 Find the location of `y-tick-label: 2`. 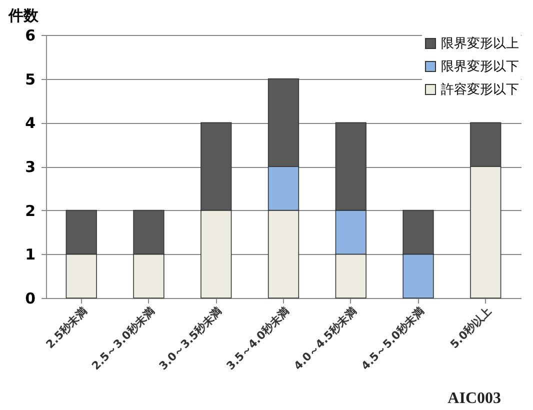

y-tick-label: 2 is located at coordinates (30, 211).